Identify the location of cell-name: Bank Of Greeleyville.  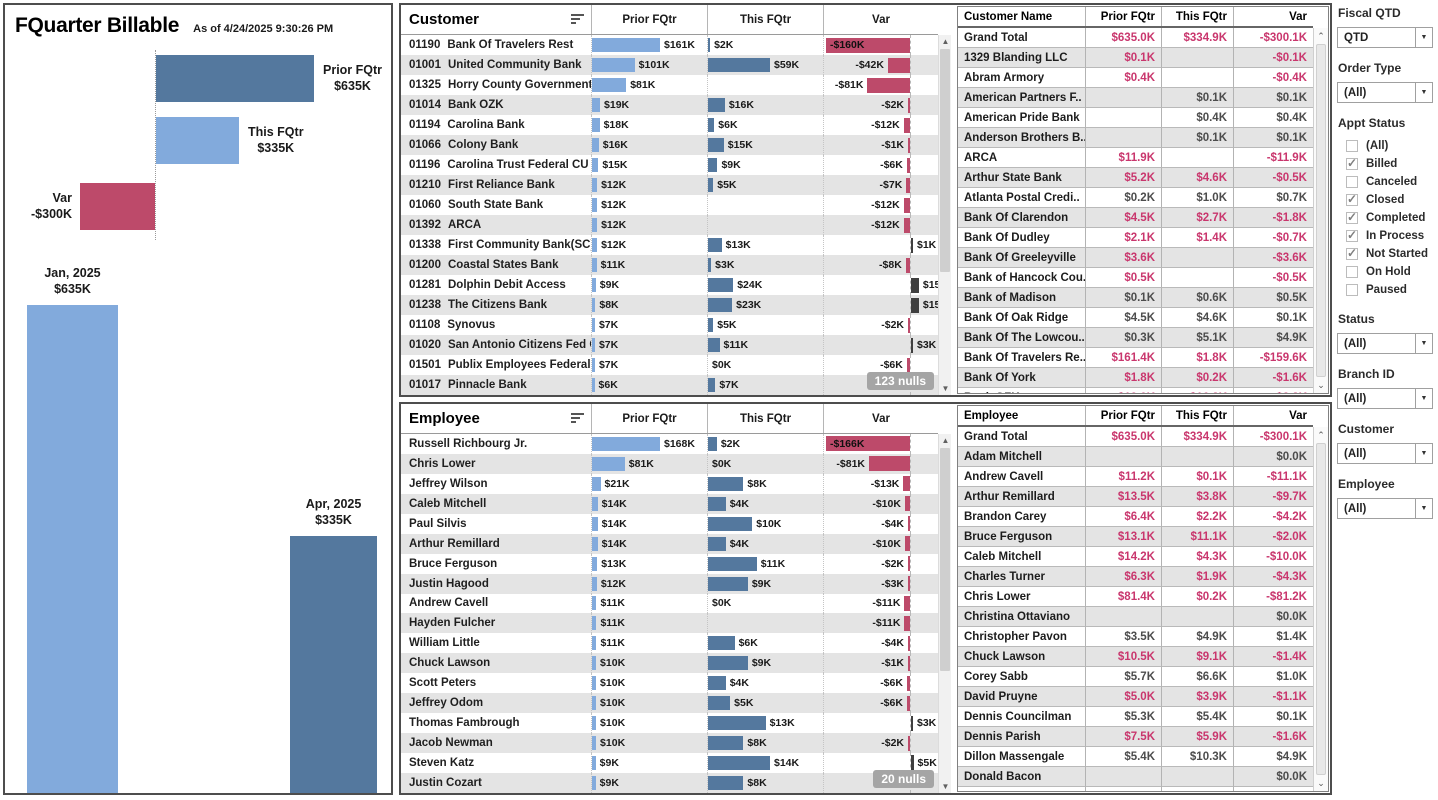
(1022, 258).